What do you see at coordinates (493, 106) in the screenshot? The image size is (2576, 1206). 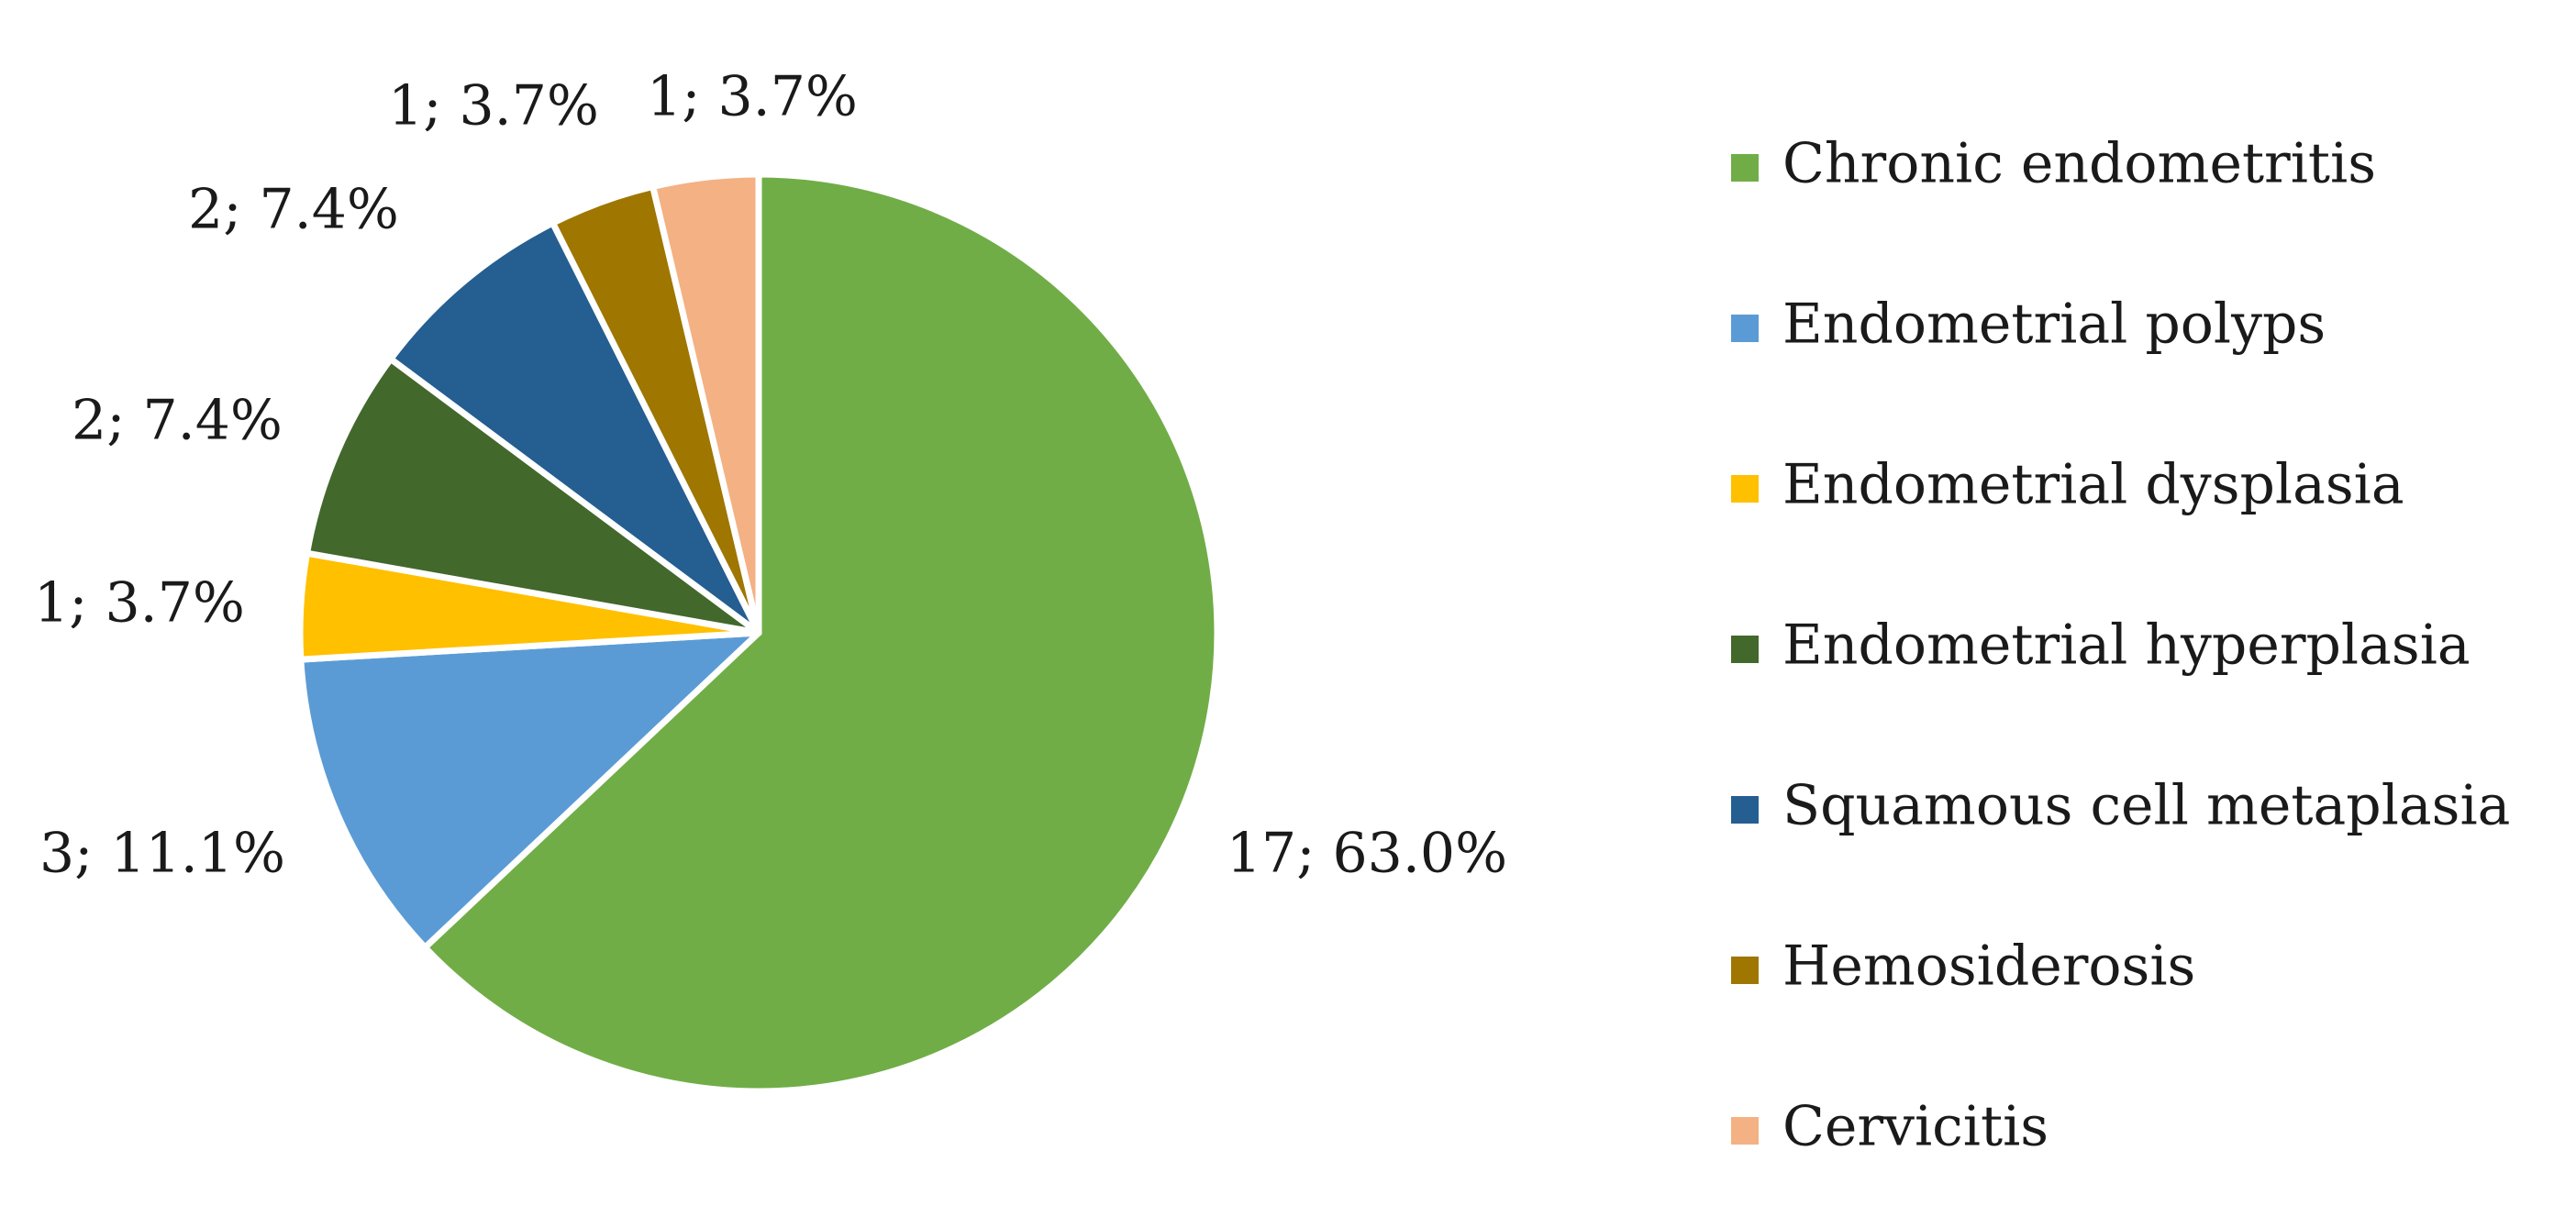 I see `data-label-hemosiderosis: 1; 3.7%` at bounding box center [493, 106].